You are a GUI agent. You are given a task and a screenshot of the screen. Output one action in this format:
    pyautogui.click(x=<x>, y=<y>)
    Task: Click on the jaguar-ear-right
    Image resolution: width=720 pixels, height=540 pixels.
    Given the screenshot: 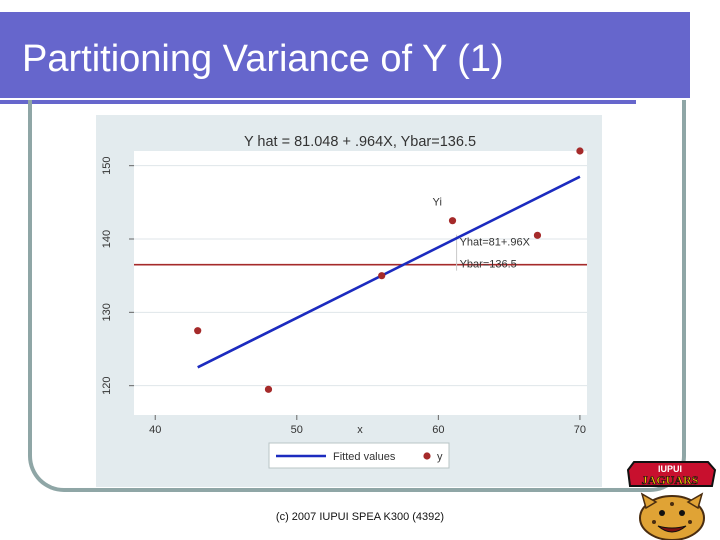 What is the action you would take?
    pyautogui.click(x=695, y=501)
    